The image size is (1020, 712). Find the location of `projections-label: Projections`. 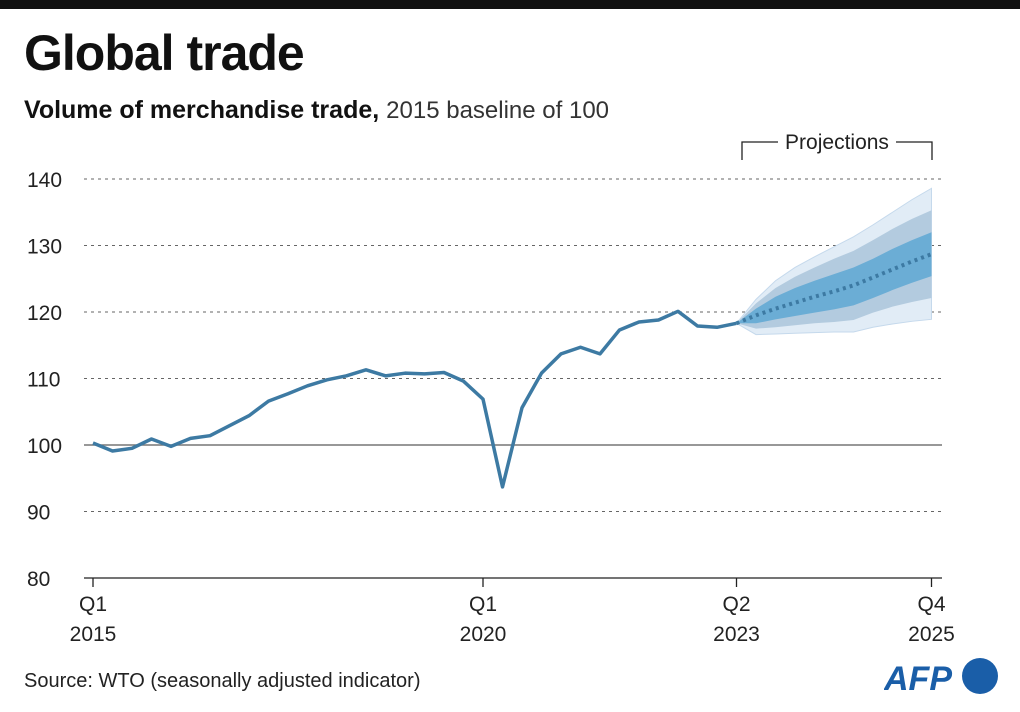

projections-label: Projections is located at coordinates (837, 142).